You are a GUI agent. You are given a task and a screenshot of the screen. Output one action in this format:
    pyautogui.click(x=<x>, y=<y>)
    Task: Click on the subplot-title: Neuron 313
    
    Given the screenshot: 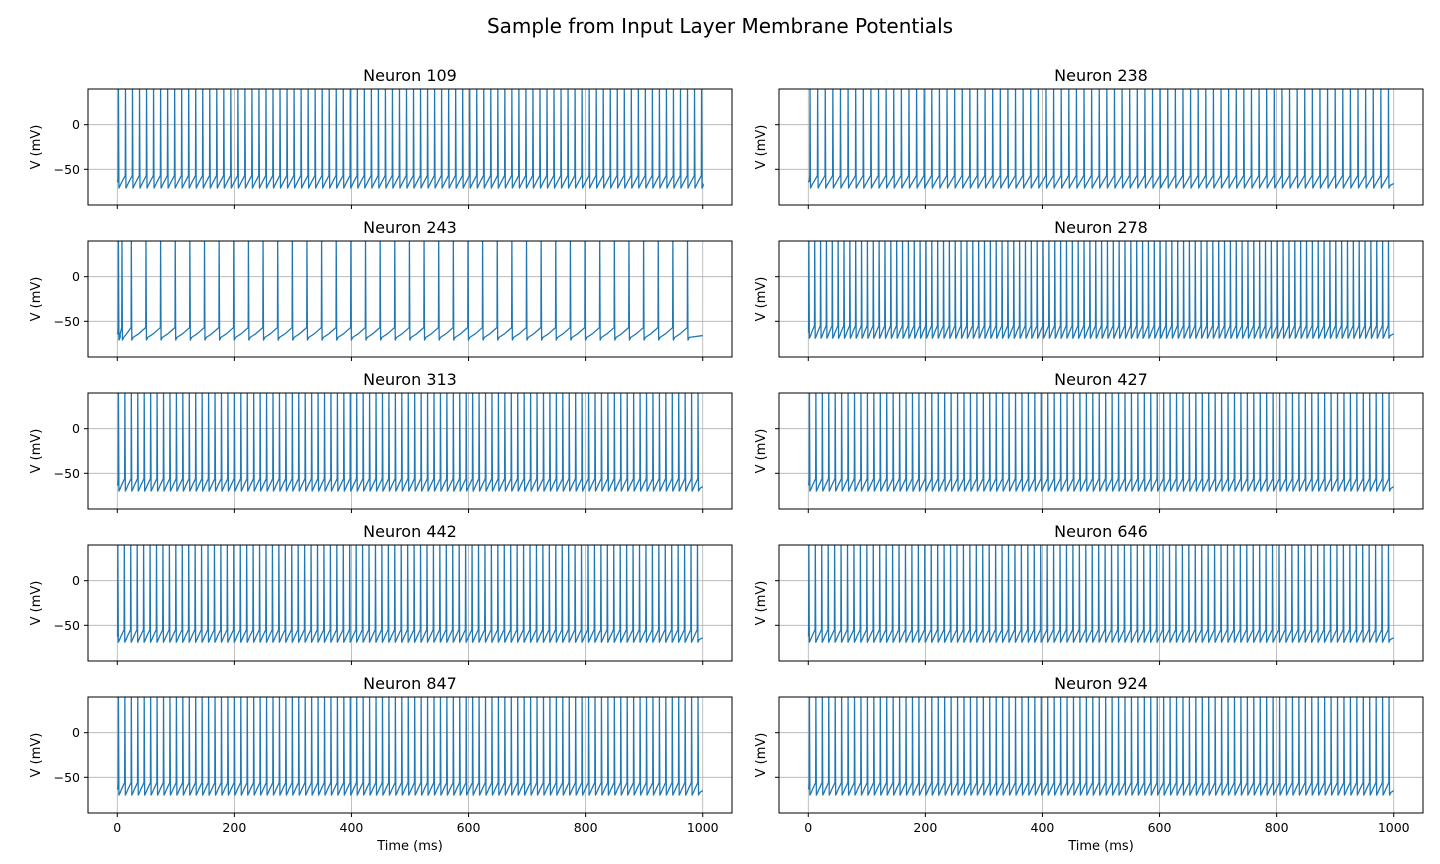 What is the action you would take?
    pyautogui.click(x=410, y=379)
    